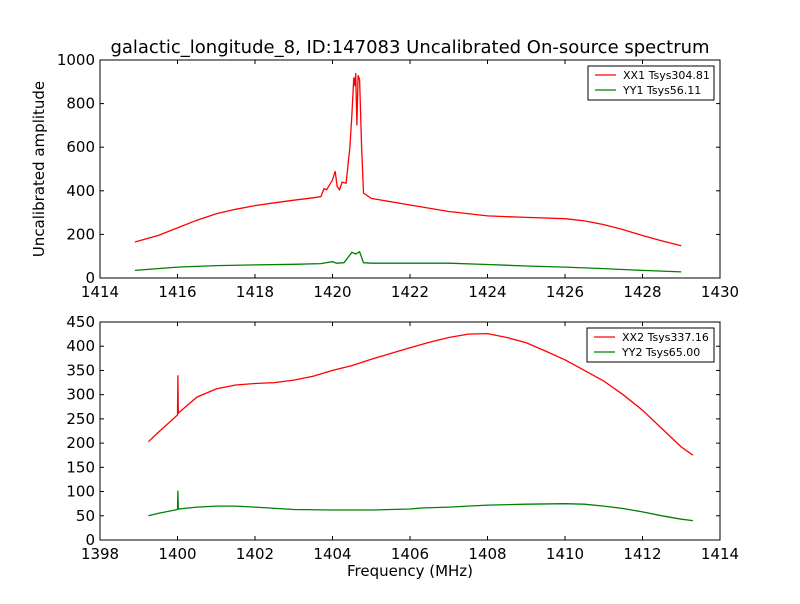 The height and width of the screenshot is (604, 800). What do you see at coordinates (487, 554) in the screenshot?
I see `x-tick-label: 1408` at bounding box center [487, 554].